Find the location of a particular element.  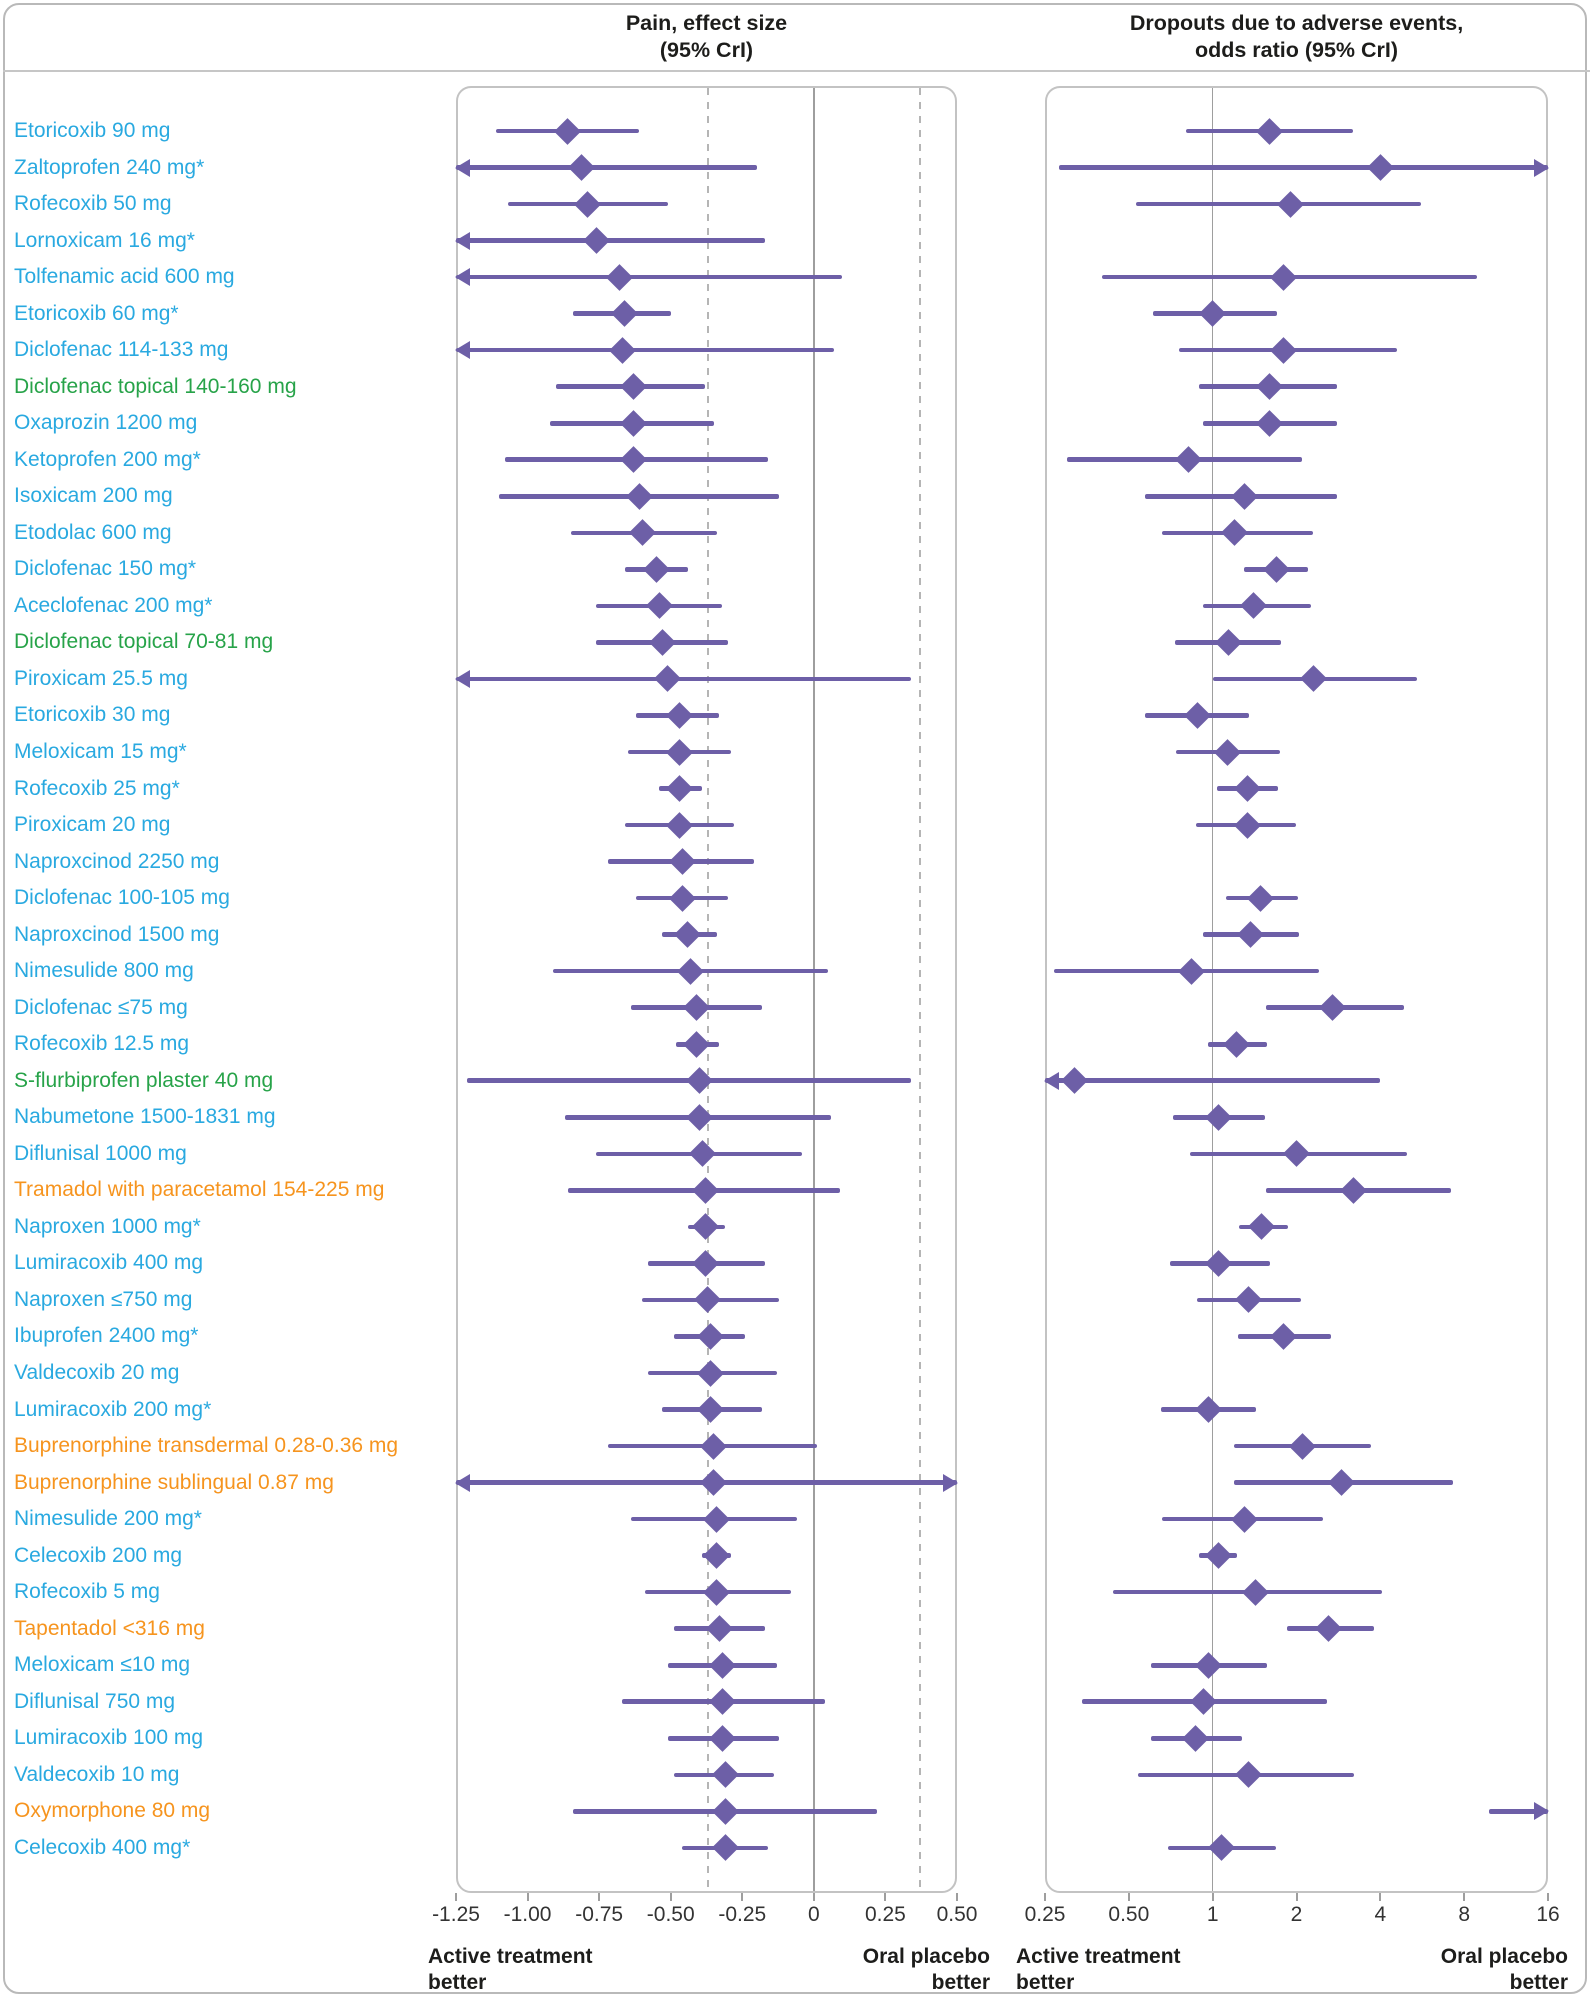

pain-axis-tick-label: -1.25 is located at coordinates (456, 1914).